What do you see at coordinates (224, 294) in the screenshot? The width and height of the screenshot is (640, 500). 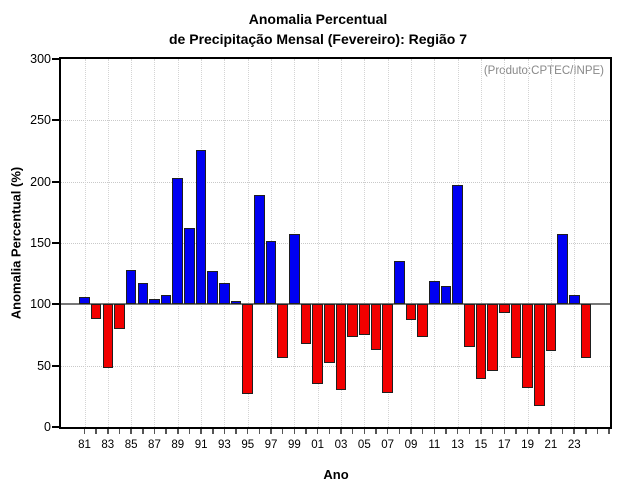 I see `bar-1993` at bounding box center [224, 294].